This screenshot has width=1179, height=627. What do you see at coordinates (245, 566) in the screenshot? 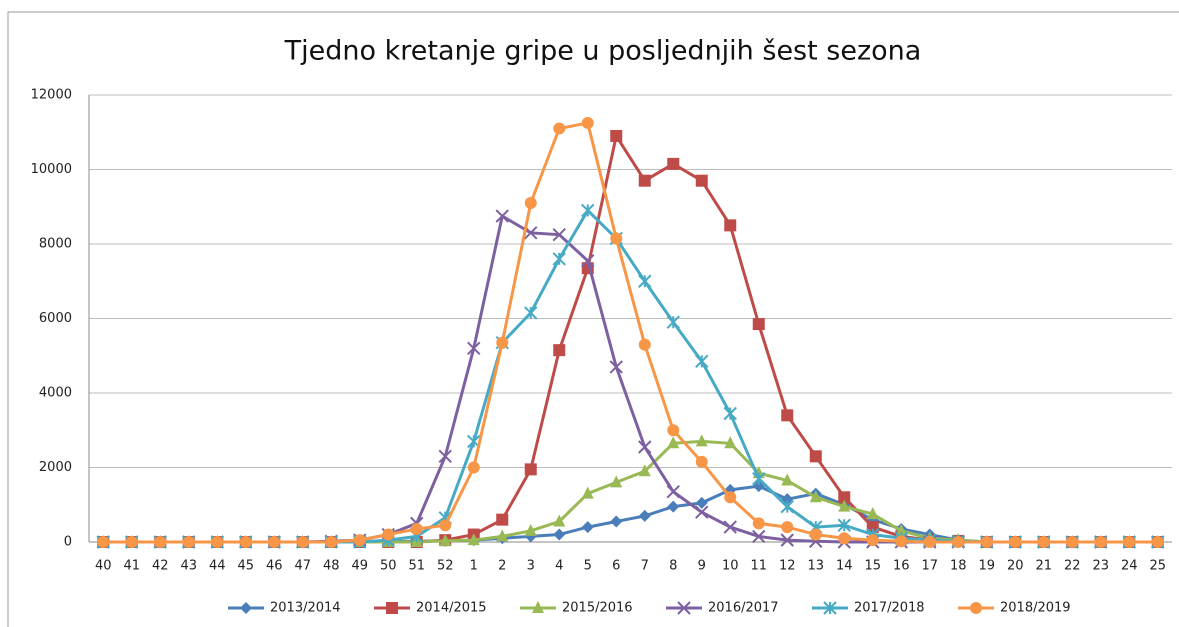
I see `x-tick-label: 45` at bounding box center [245, 566].